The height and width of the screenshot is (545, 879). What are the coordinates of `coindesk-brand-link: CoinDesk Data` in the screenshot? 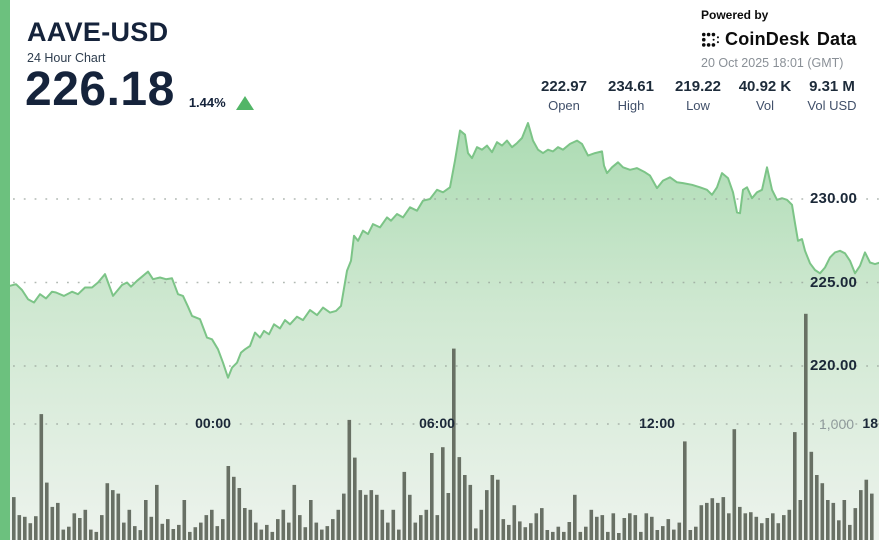 It's located at (786, 39).